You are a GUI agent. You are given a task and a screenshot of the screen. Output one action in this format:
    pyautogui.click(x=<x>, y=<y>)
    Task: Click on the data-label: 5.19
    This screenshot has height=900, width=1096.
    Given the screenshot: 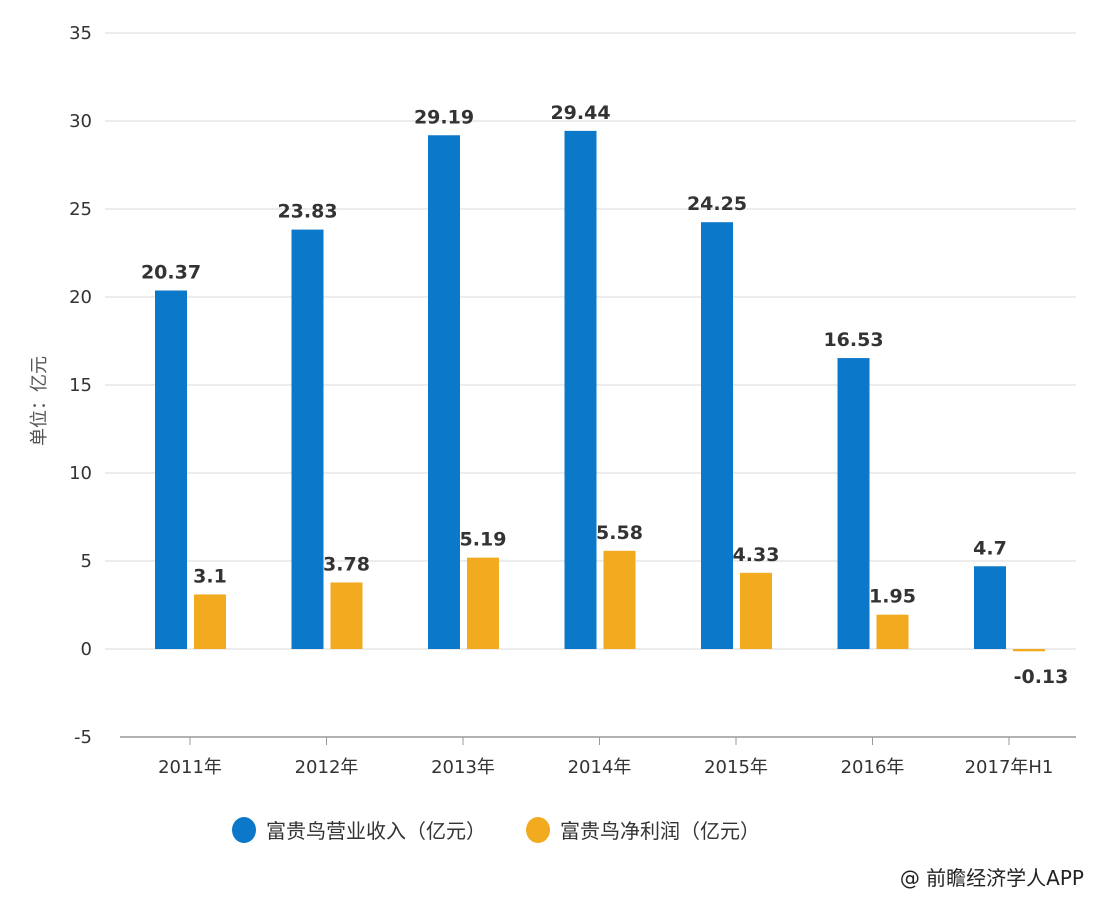 What is the action you would take?
    pyautogui.click(x=483, y=540)
    